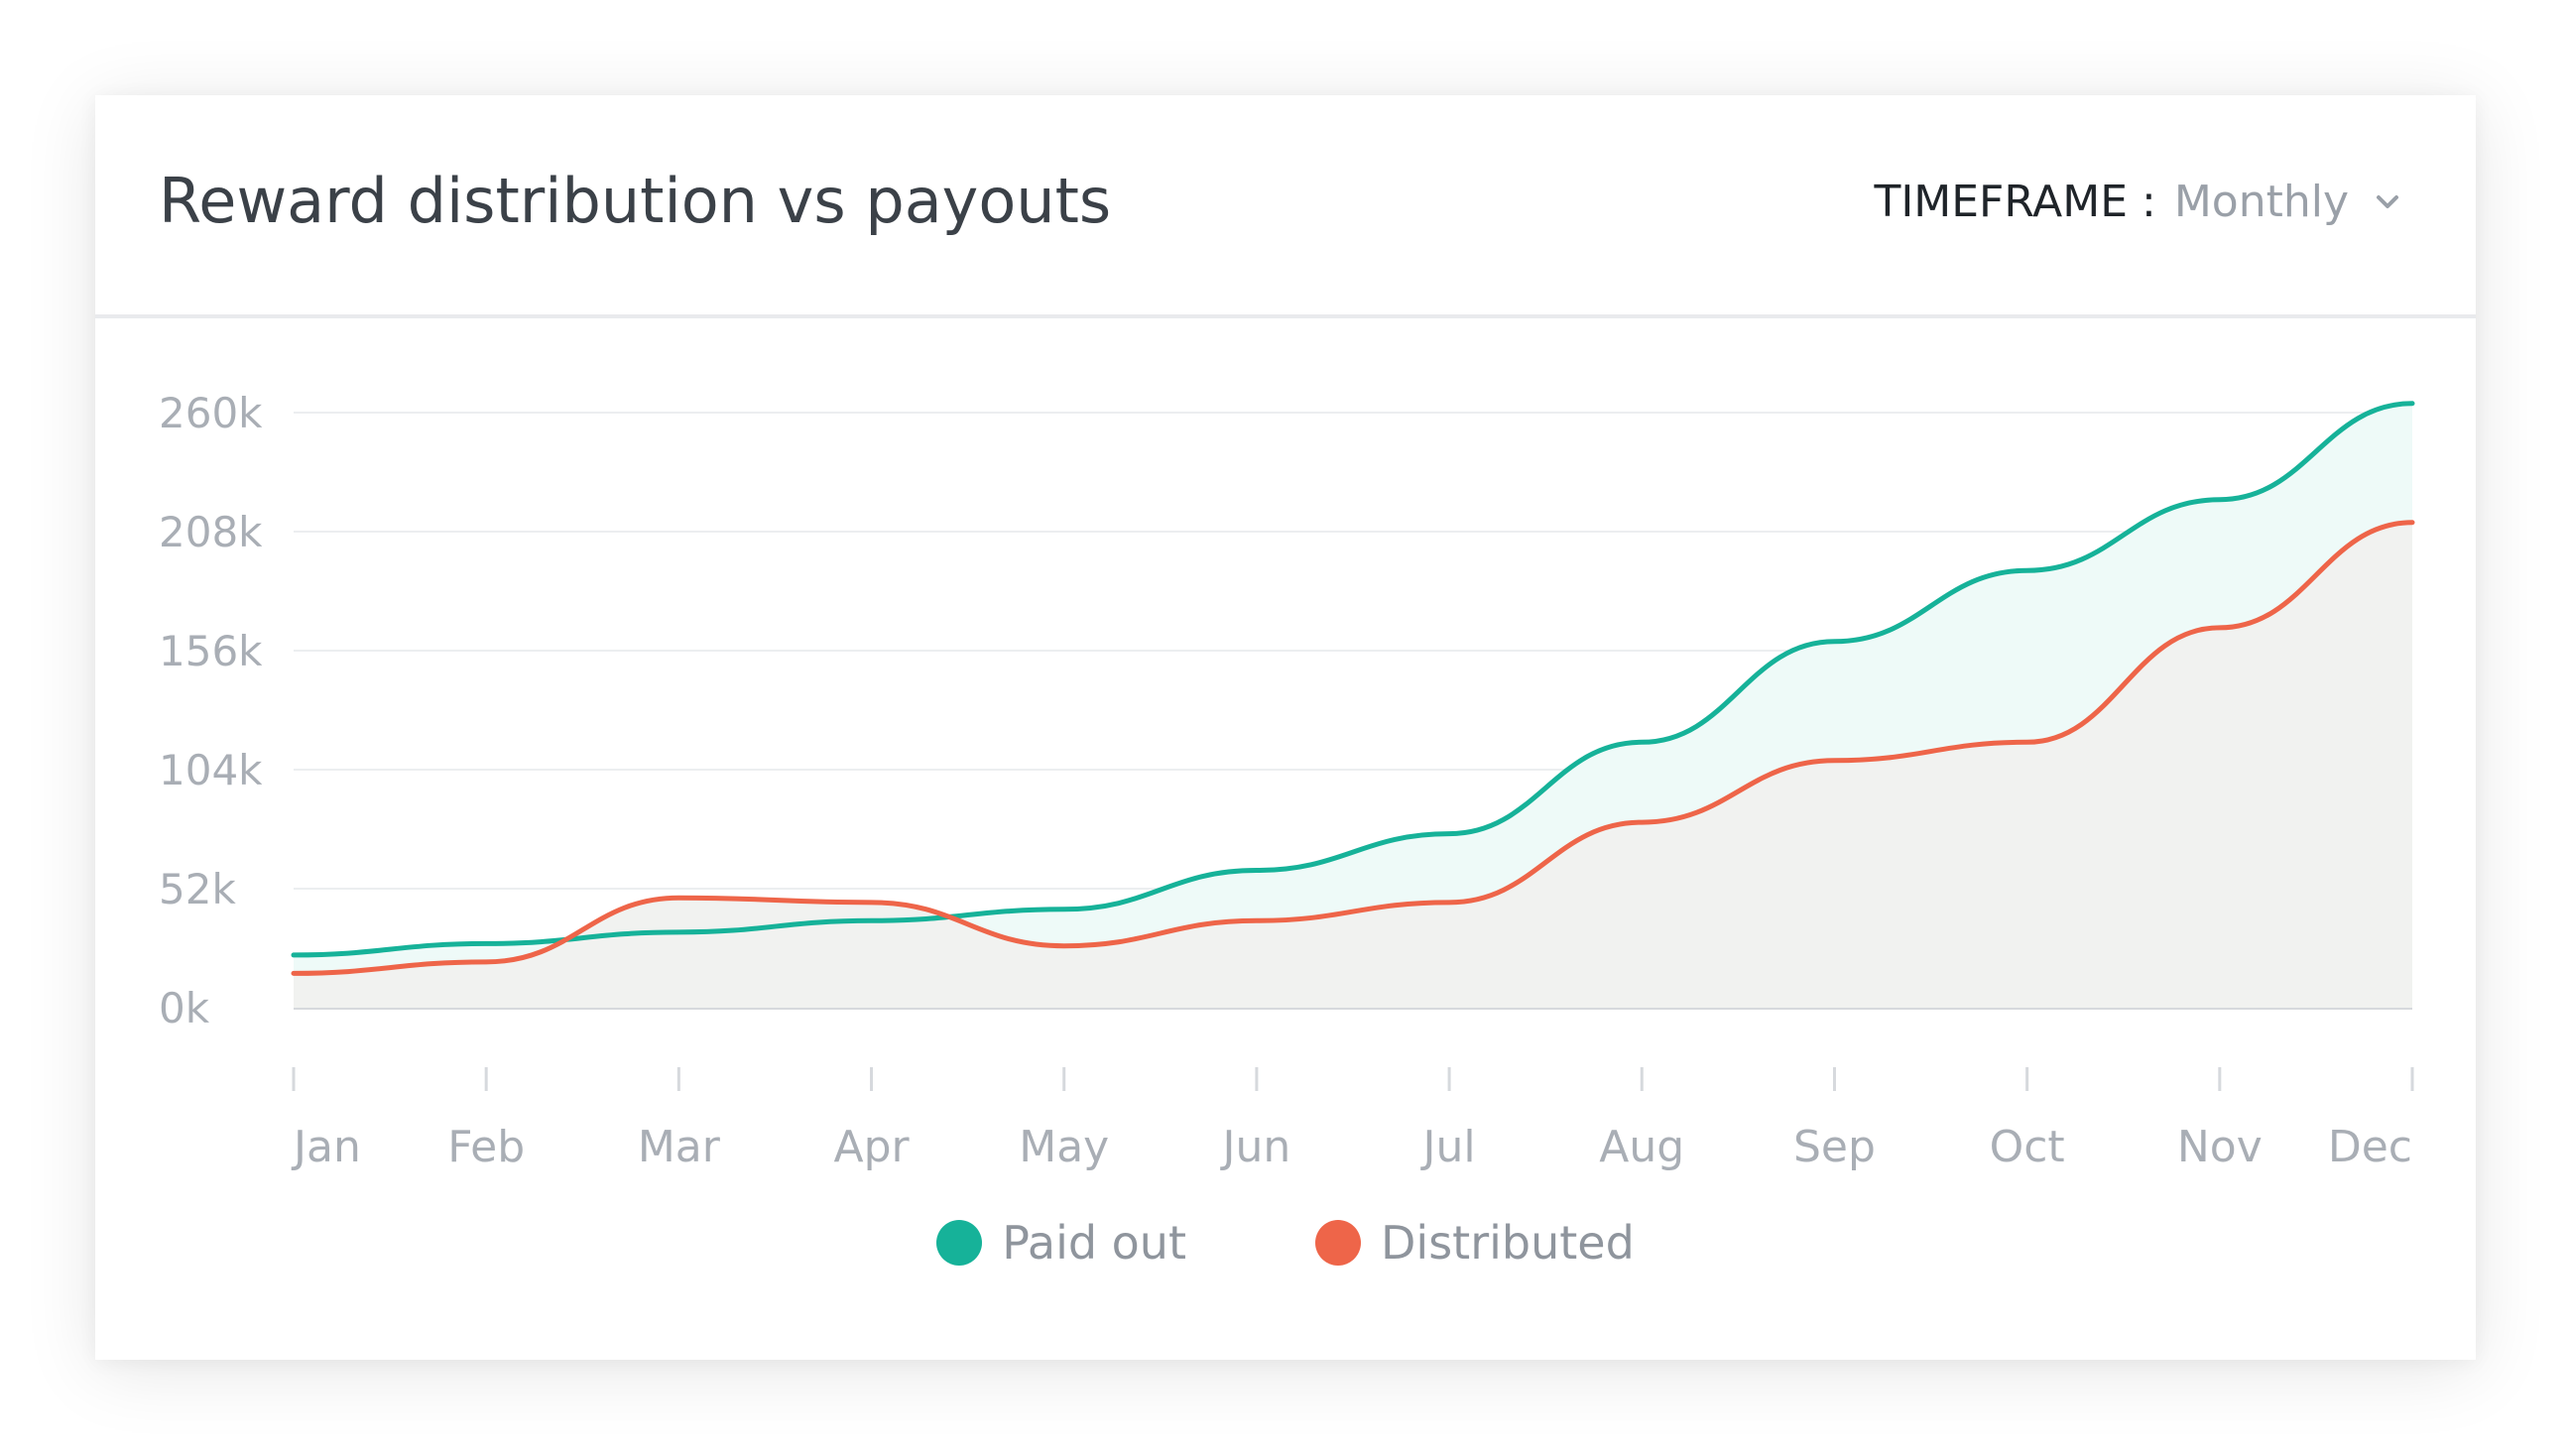 This screenshot has width=2571, height=1456. I want to click on timeframe-selector: TIMEFRAME : Monthly, so click(2139, 202).